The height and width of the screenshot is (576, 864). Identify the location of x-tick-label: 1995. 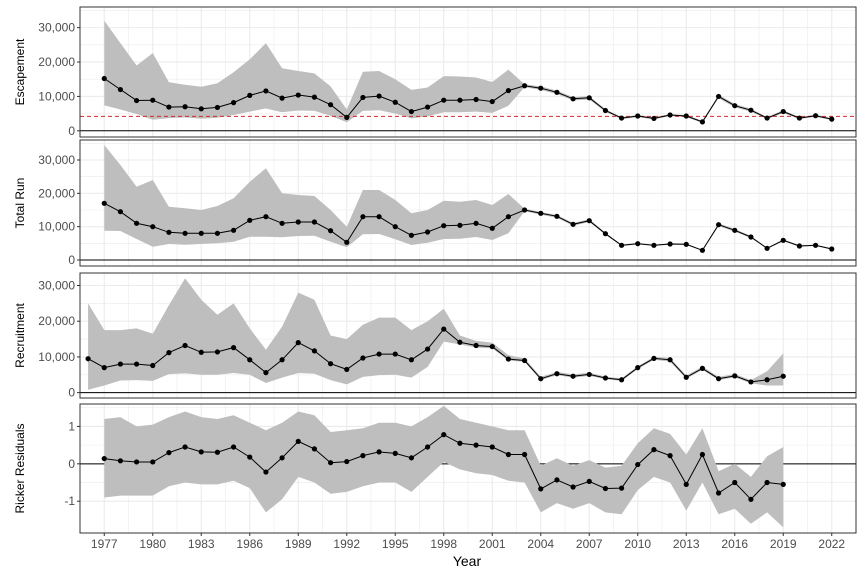
(395, 544).